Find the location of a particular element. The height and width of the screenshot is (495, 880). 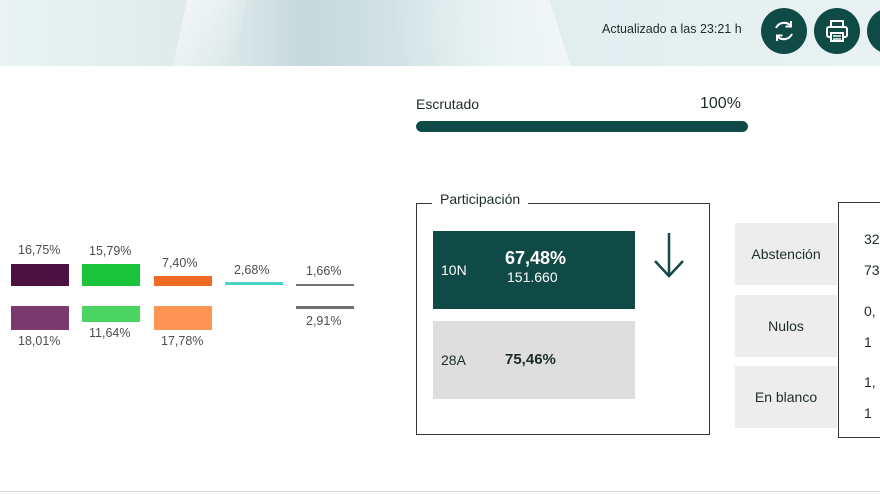

stat-value: 32 is located at coordinates (872, 239).